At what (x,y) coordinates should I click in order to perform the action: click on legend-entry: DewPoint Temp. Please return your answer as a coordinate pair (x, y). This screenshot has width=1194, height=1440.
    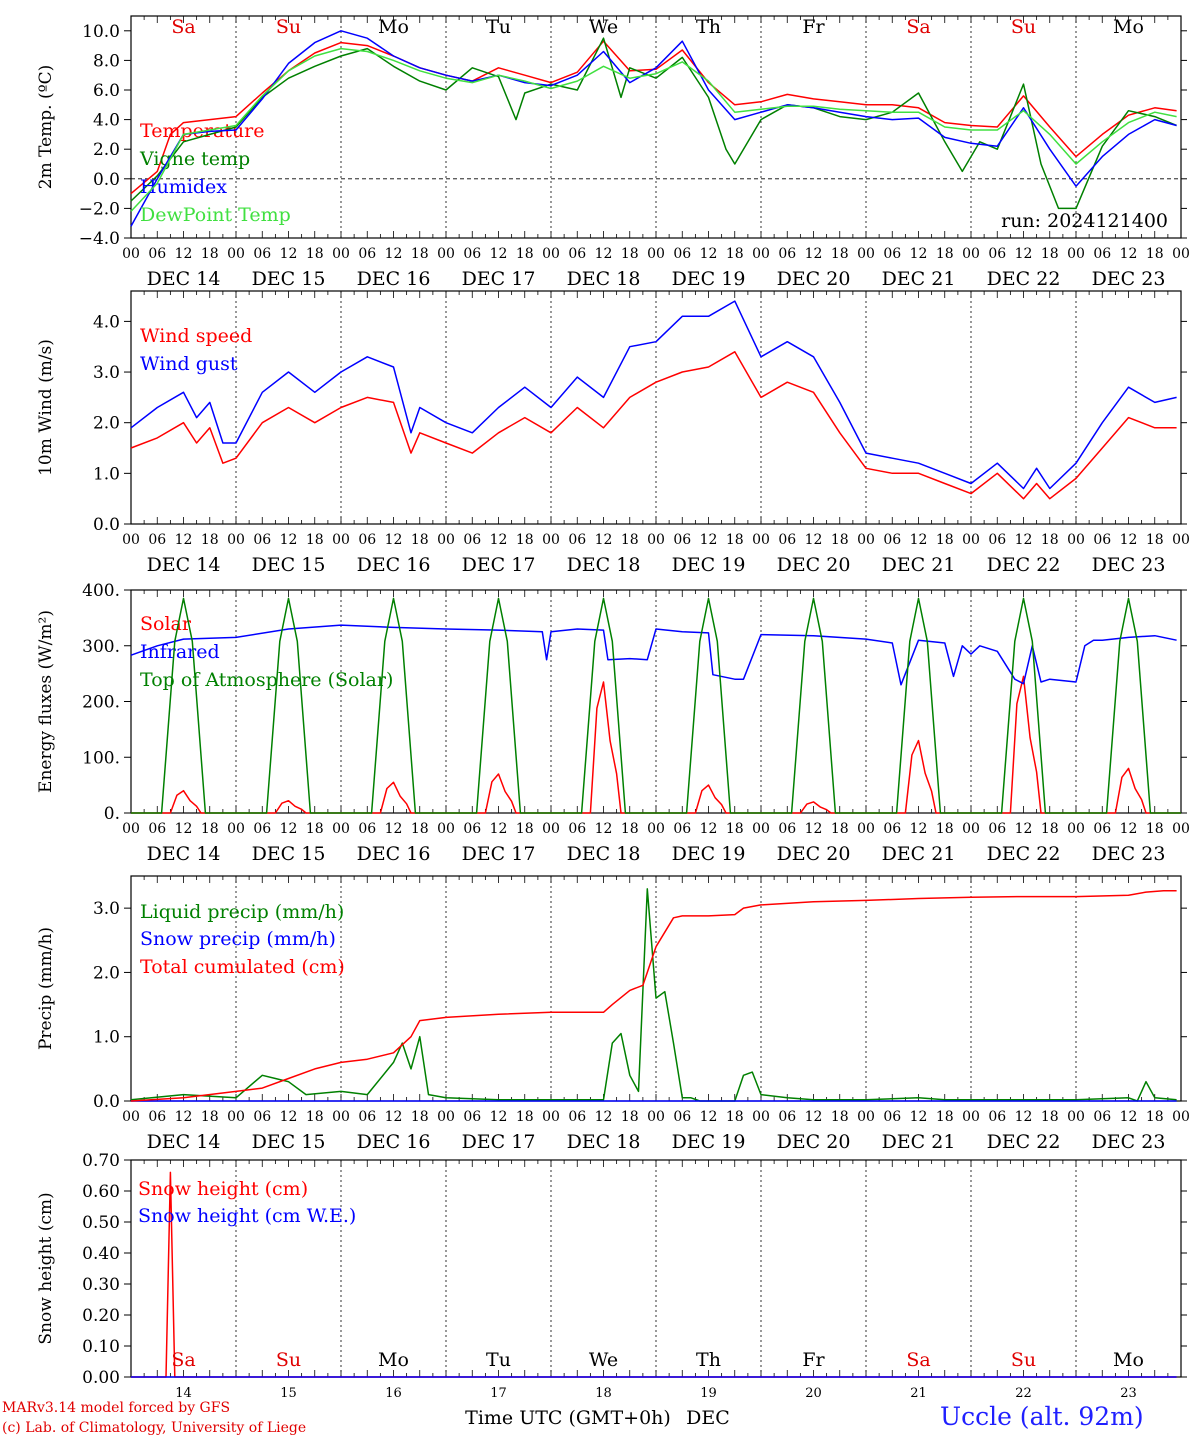
    Looking at the image, I should click on (215, 215).